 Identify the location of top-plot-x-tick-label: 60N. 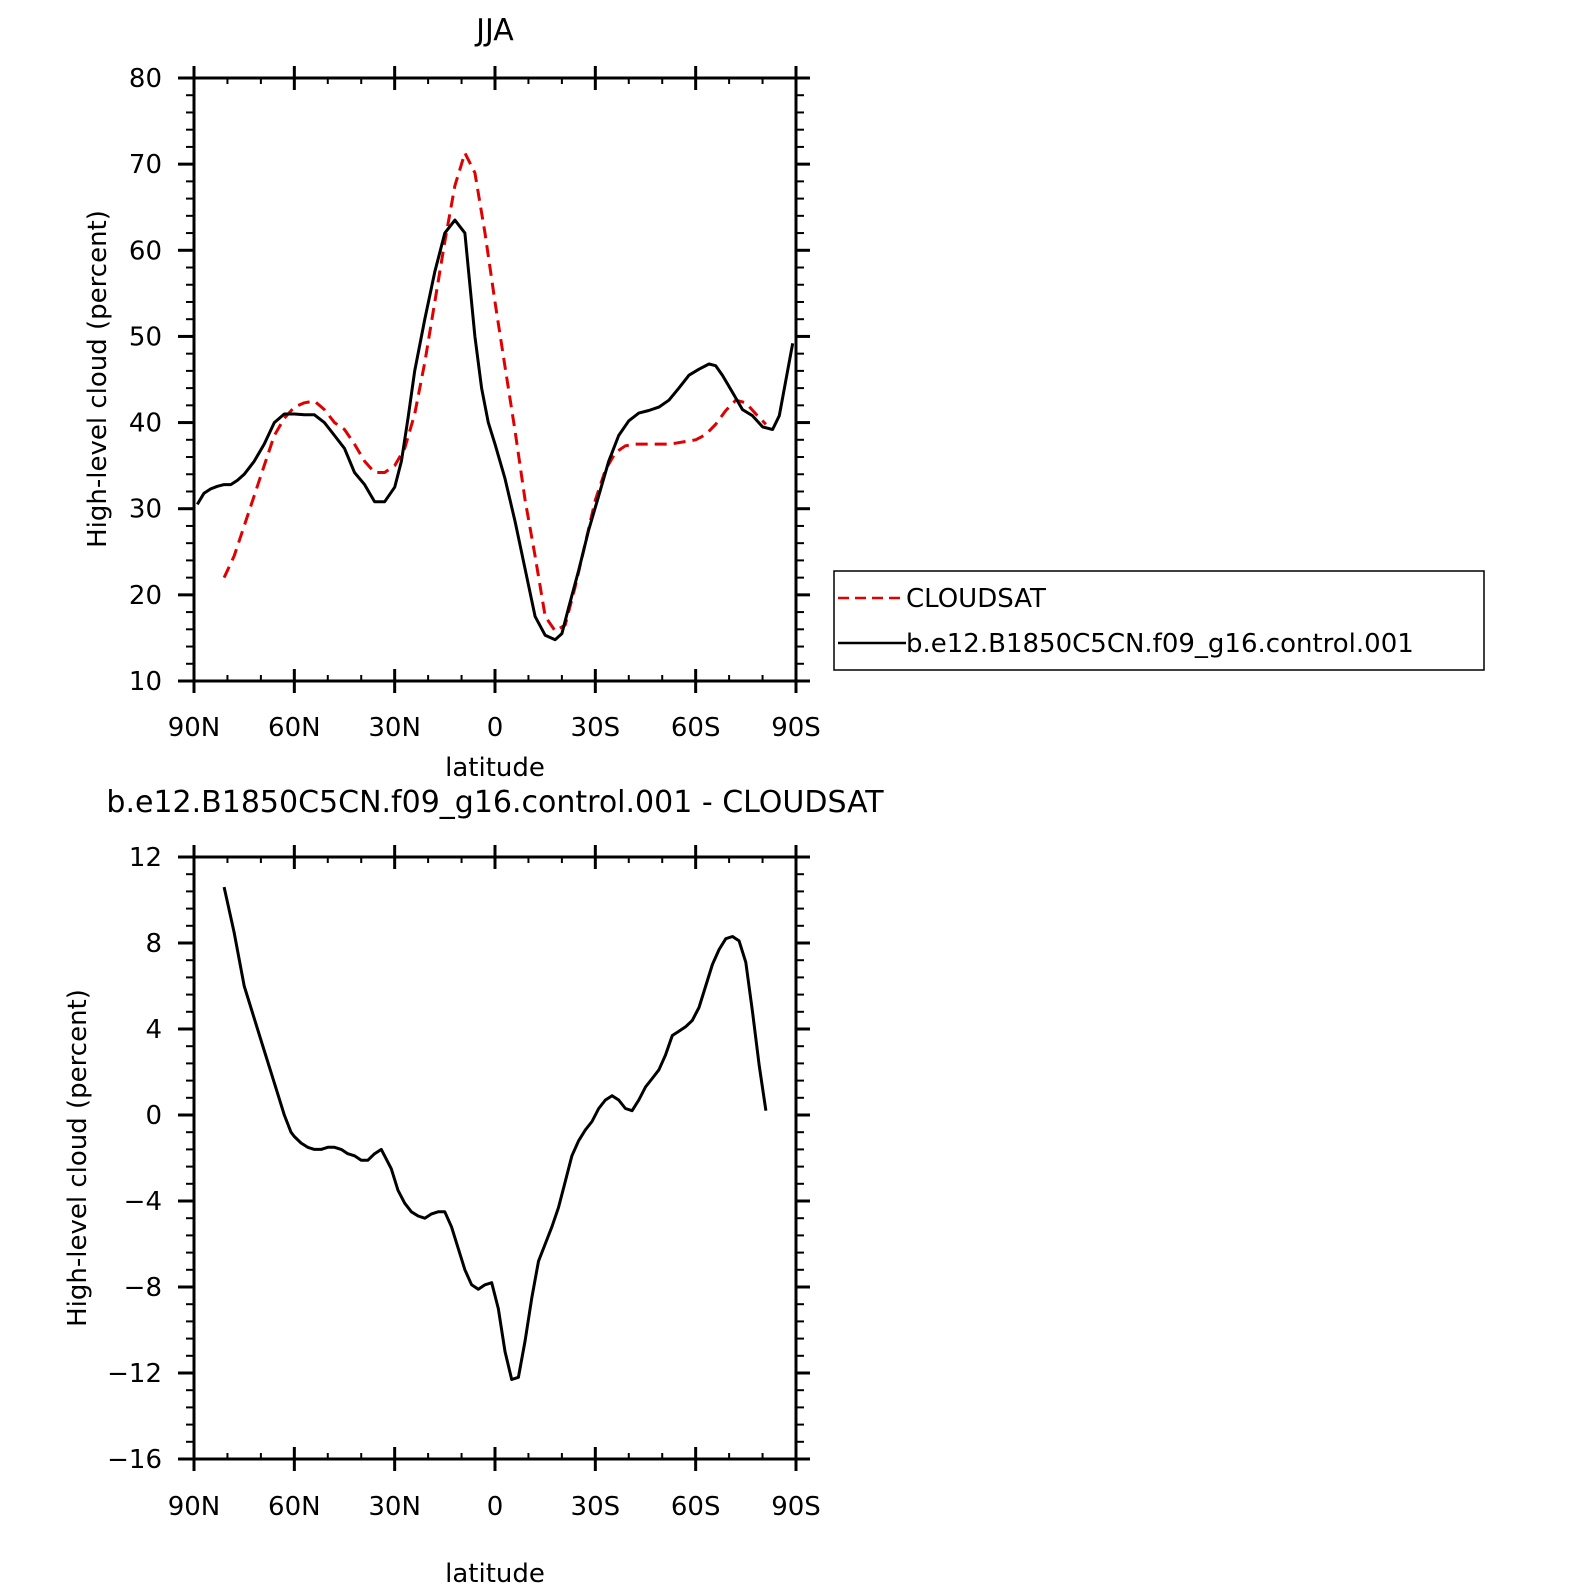
(294, 728).